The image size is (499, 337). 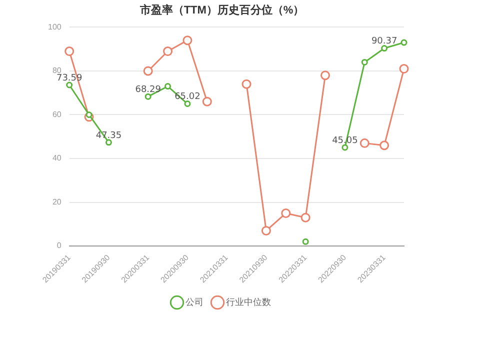 What do you see at coordinates (57, 114) in the screenshot?
I see `y-tick-label: 60` at bounding box center [57, 114].